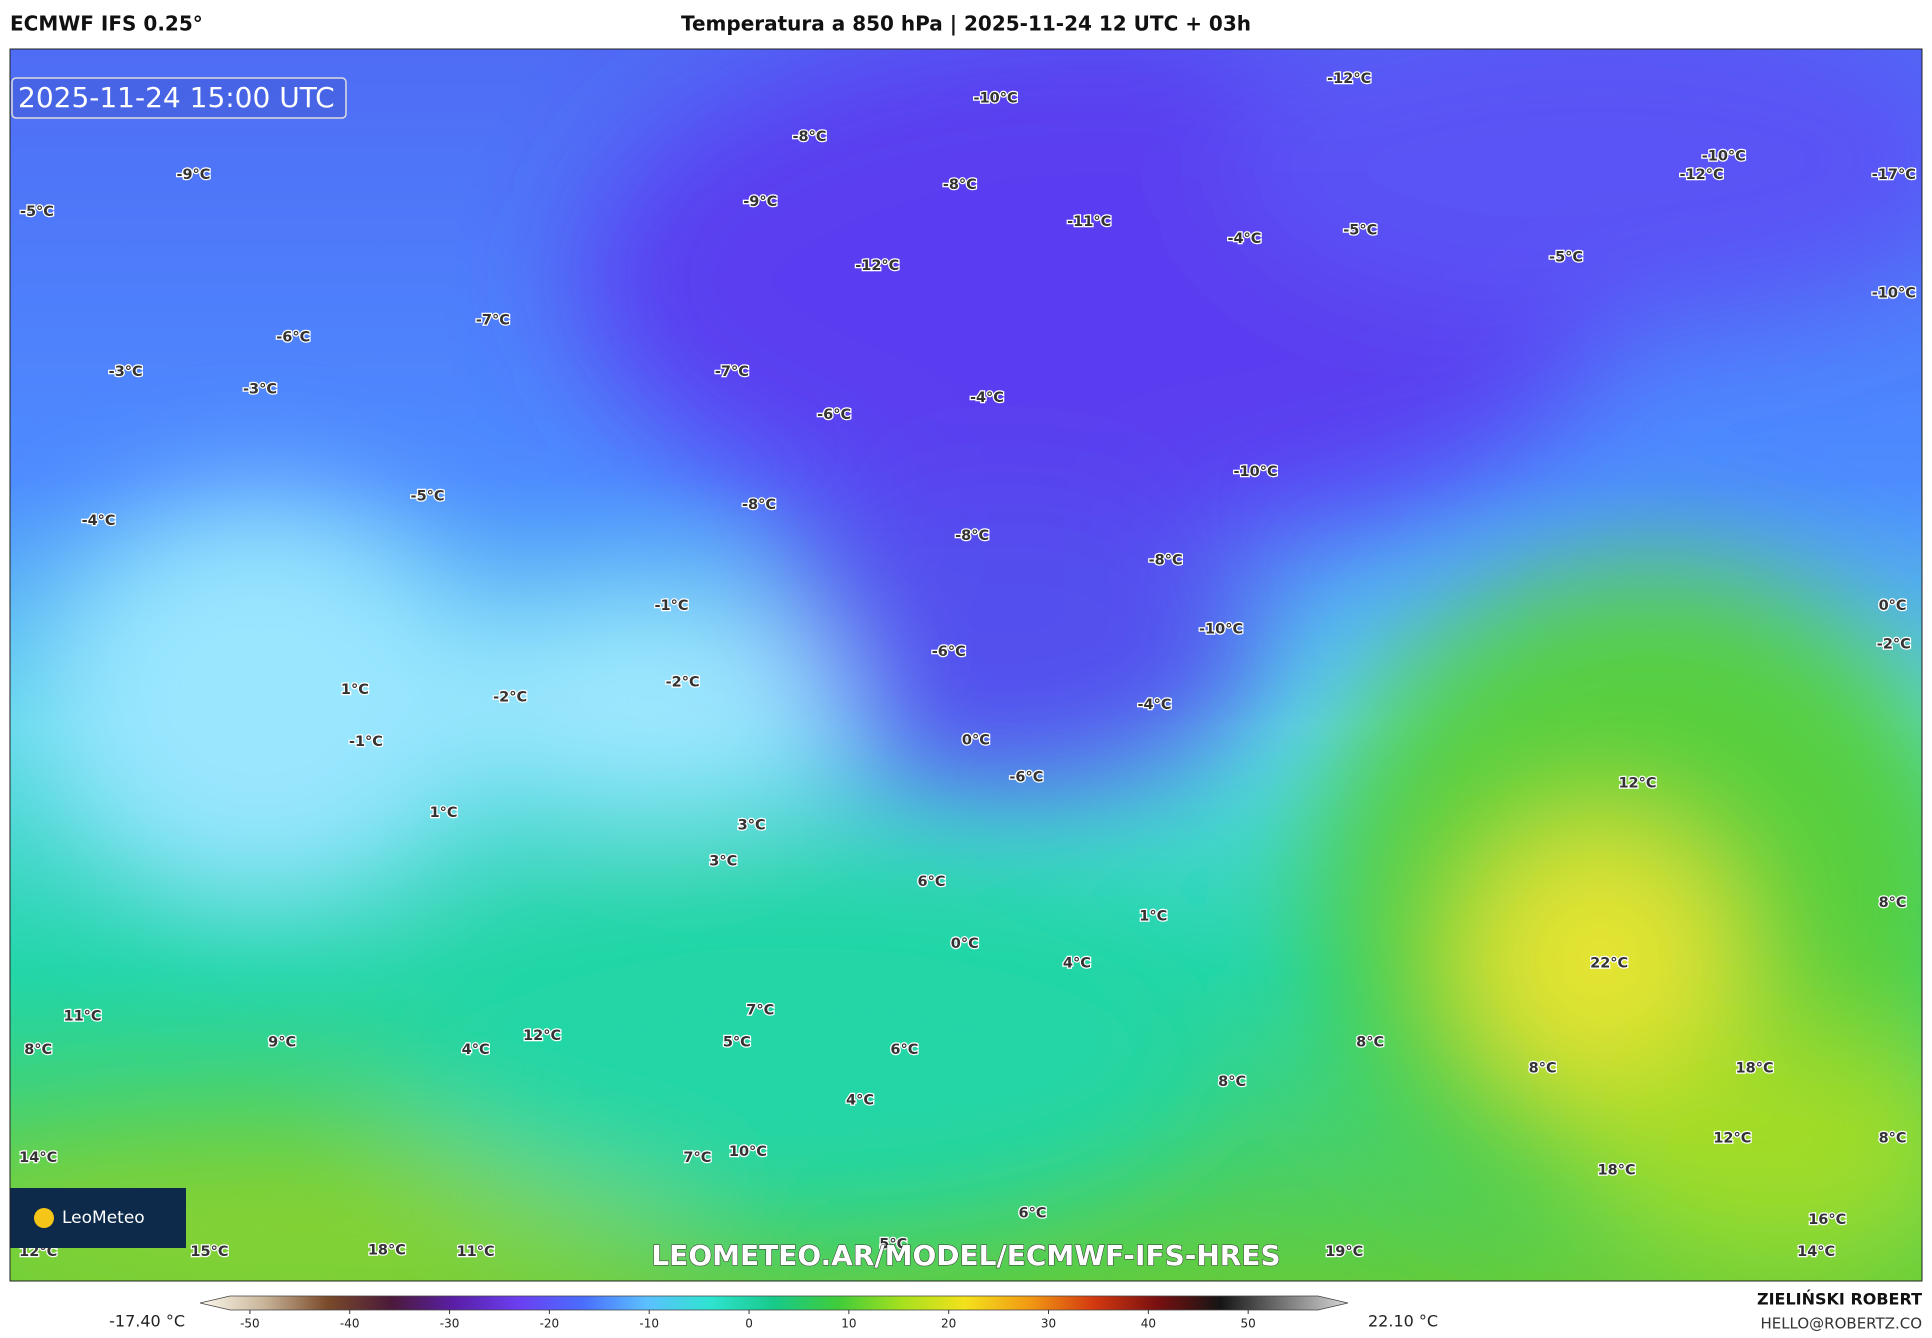  I want to click on colorbar-tick-label: -30, so click(450, 1324).